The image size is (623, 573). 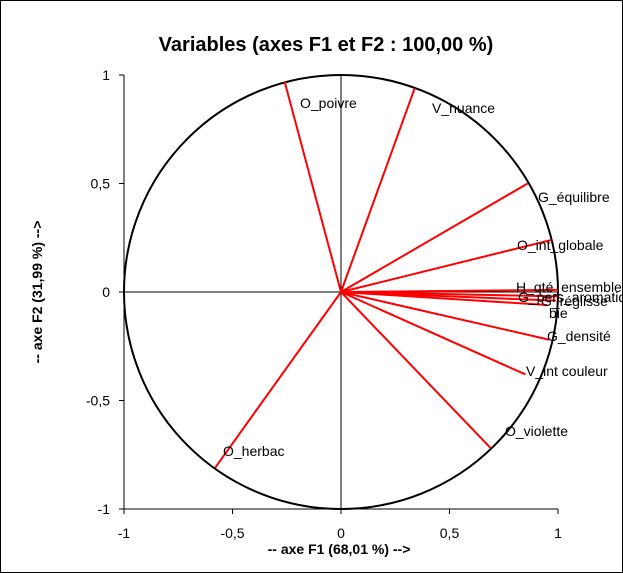 I want to click on variable-label: G_équilibre, so click(x=574, y=197).